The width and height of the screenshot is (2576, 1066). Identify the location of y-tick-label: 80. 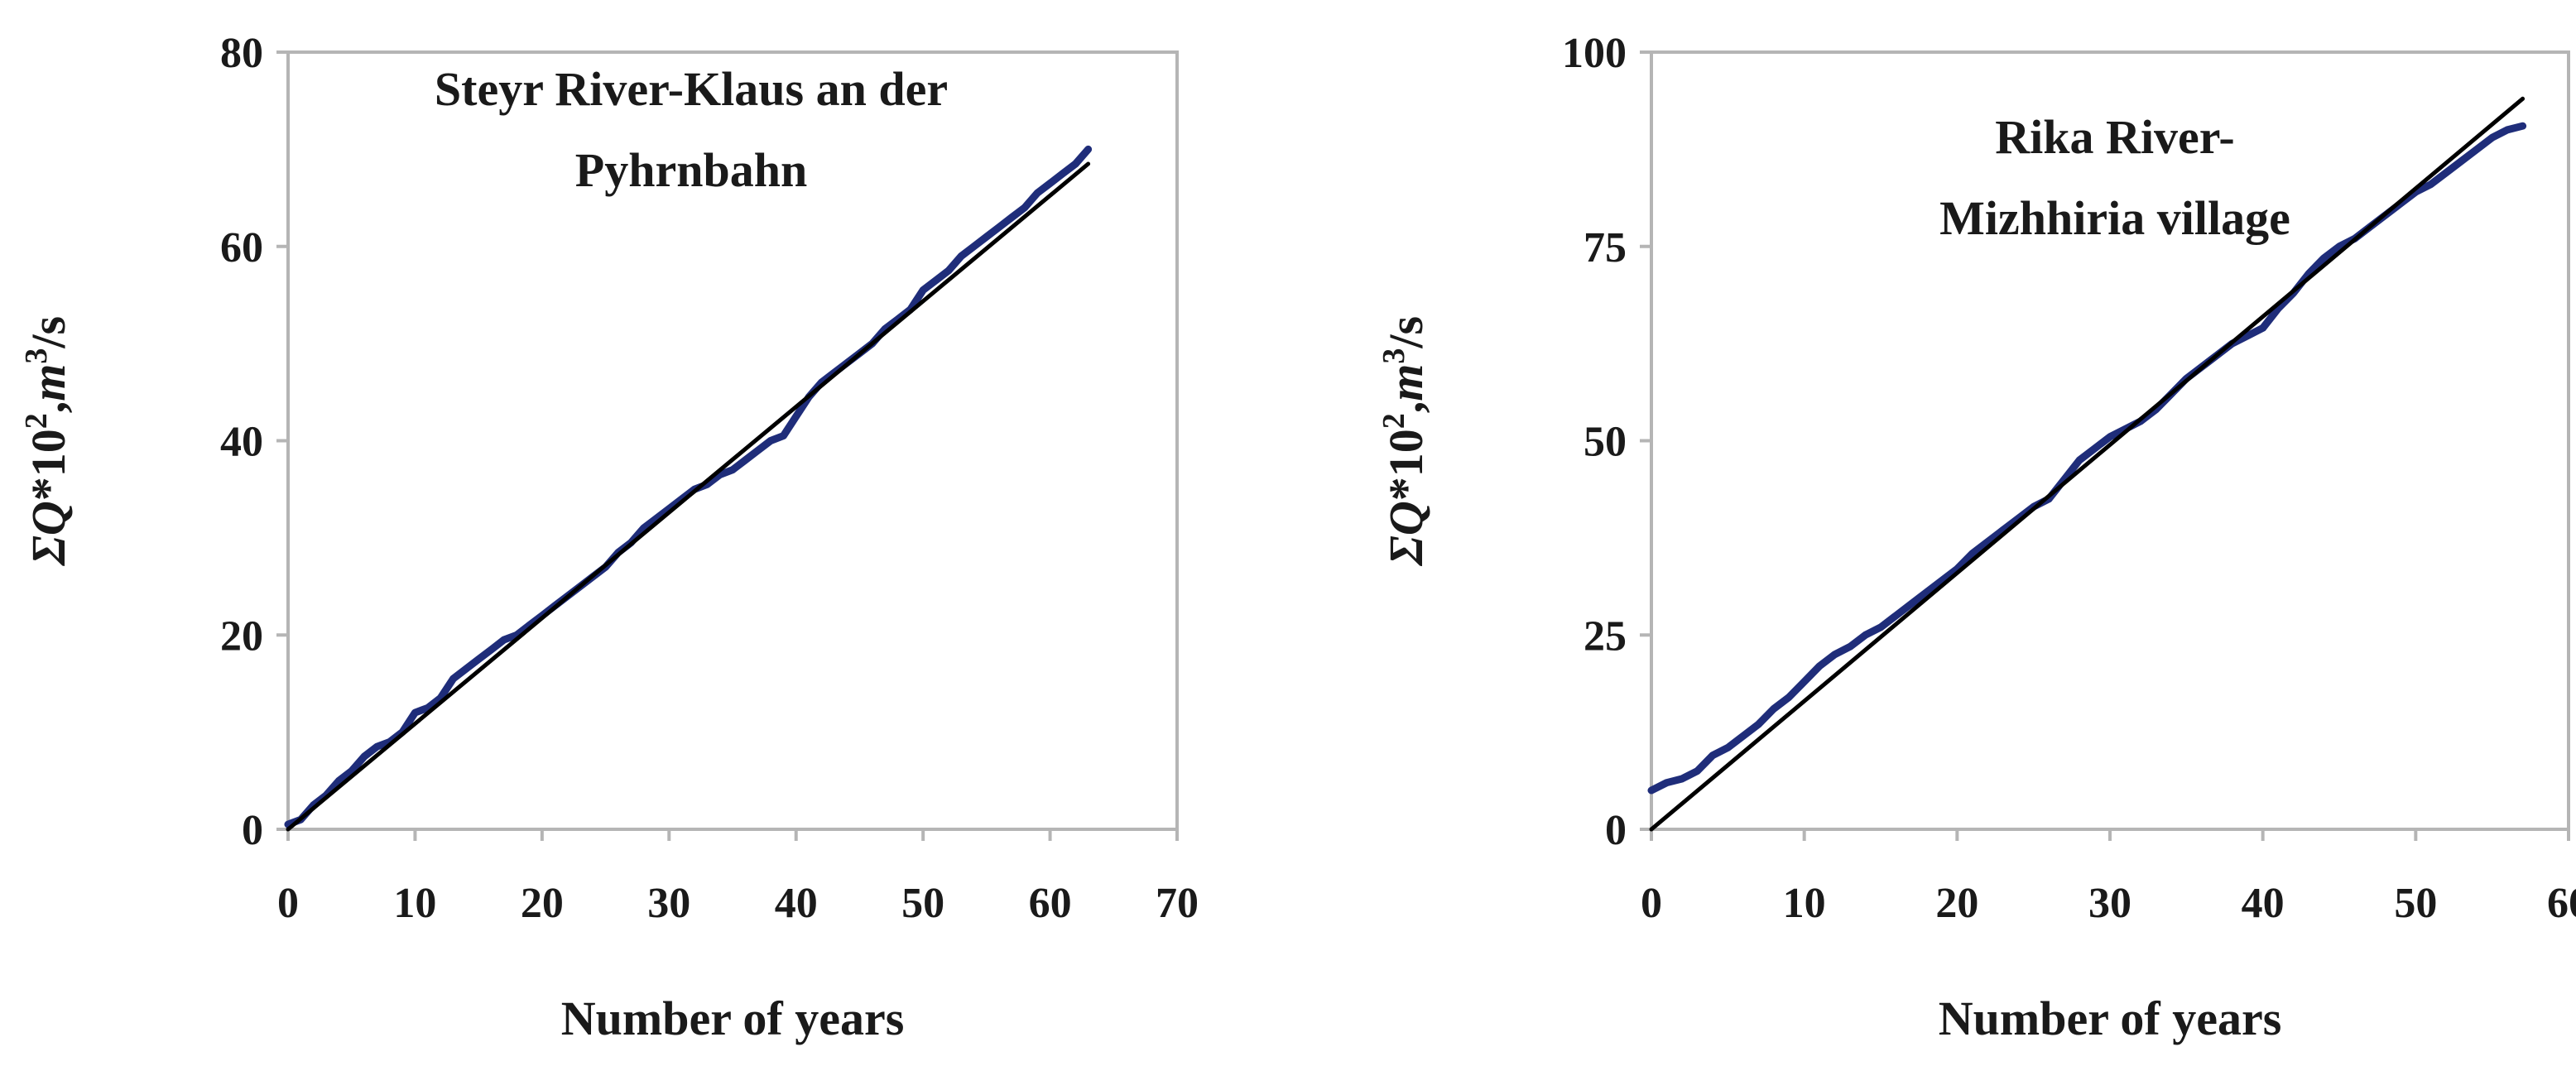
(241, 53).